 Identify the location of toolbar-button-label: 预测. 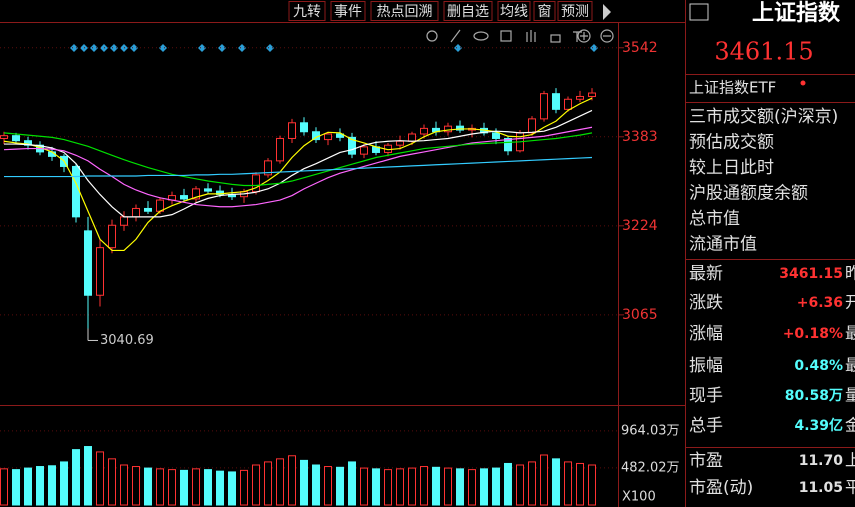
(575, 12).